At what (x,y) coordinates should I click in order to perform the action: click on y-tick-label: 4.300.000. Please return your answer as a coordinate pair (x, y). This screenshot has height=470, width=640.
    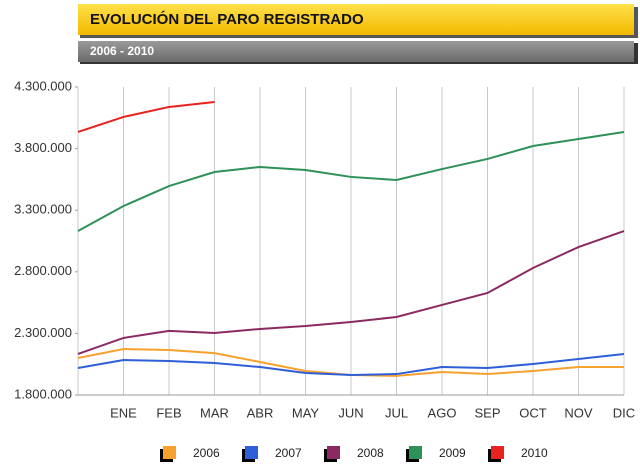
    Looking at the image, I should click on (43, 85).